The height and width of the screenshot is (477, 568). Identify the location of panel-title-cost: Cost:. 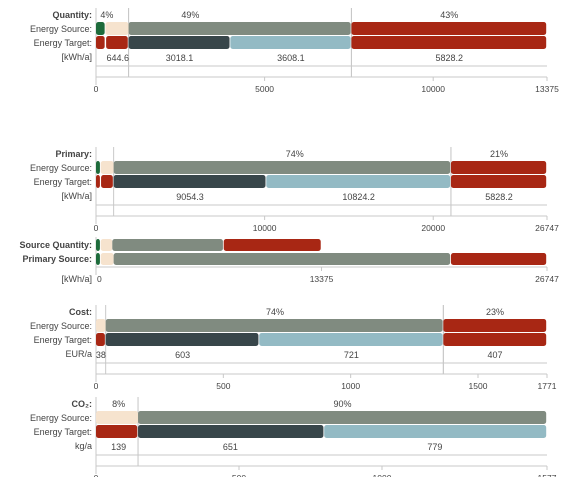
(80, 312).